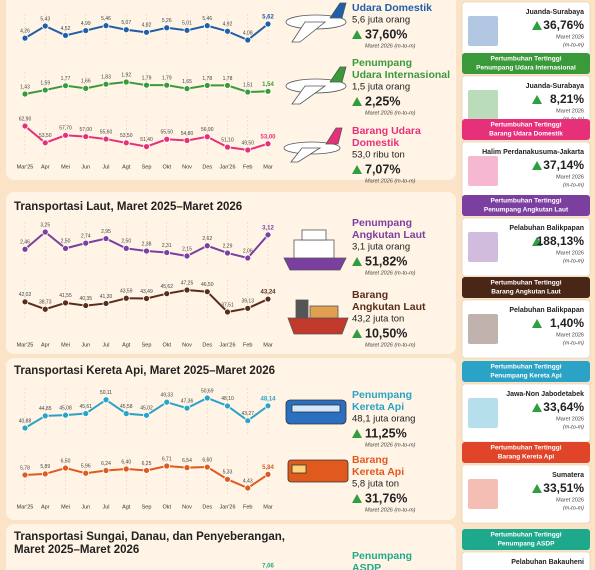 This screenshot has width=595, height=570. I want to click on data-label: 2,46, so click(25, 243).